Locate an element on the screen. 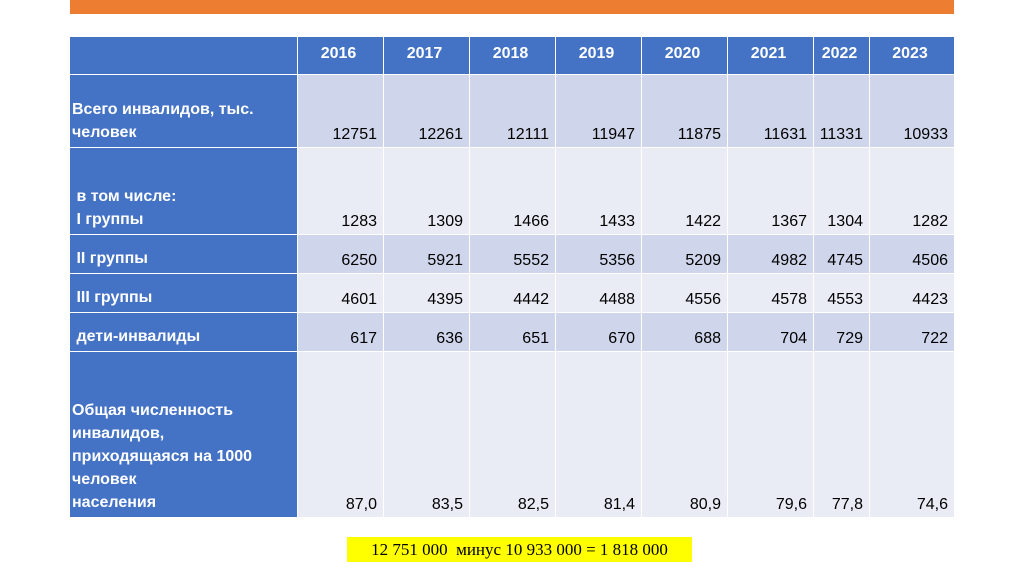 The height and width of the screenshot is (574, 1024). row-label-line: I группы is located at coordinates (108, 219).